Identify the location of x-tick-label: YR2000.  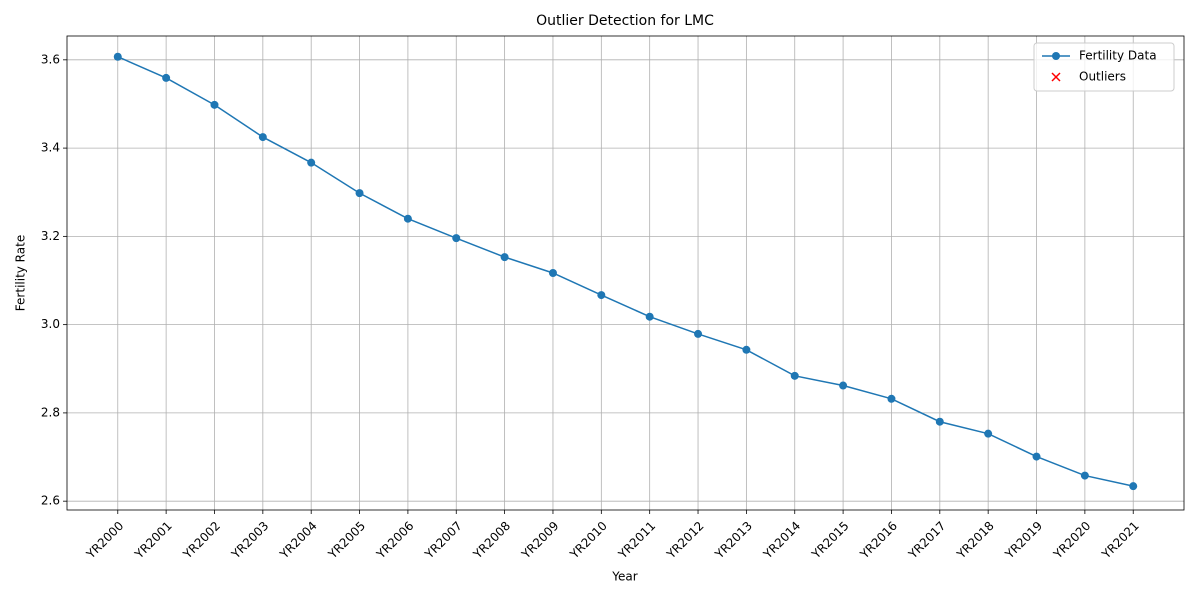
(104, 540).